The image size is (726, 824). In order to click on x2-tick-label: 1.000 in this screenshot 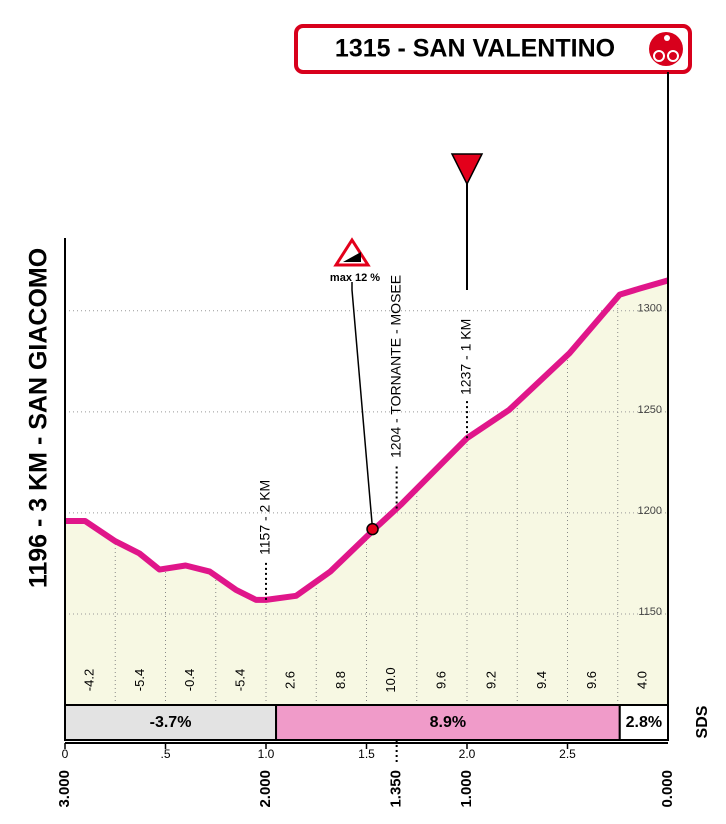, I will do `click(466, 789)`.